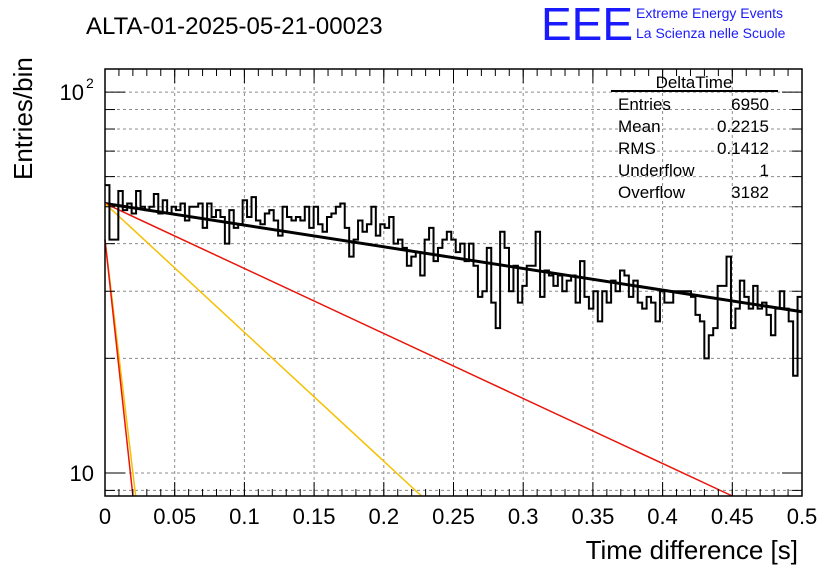 The height and width of the screenshot is (572, 836). What do you see at coordinates (694, 82) in the screenshot?
I see `stats-title: DeltaTime` at bounding box center [694, 82].